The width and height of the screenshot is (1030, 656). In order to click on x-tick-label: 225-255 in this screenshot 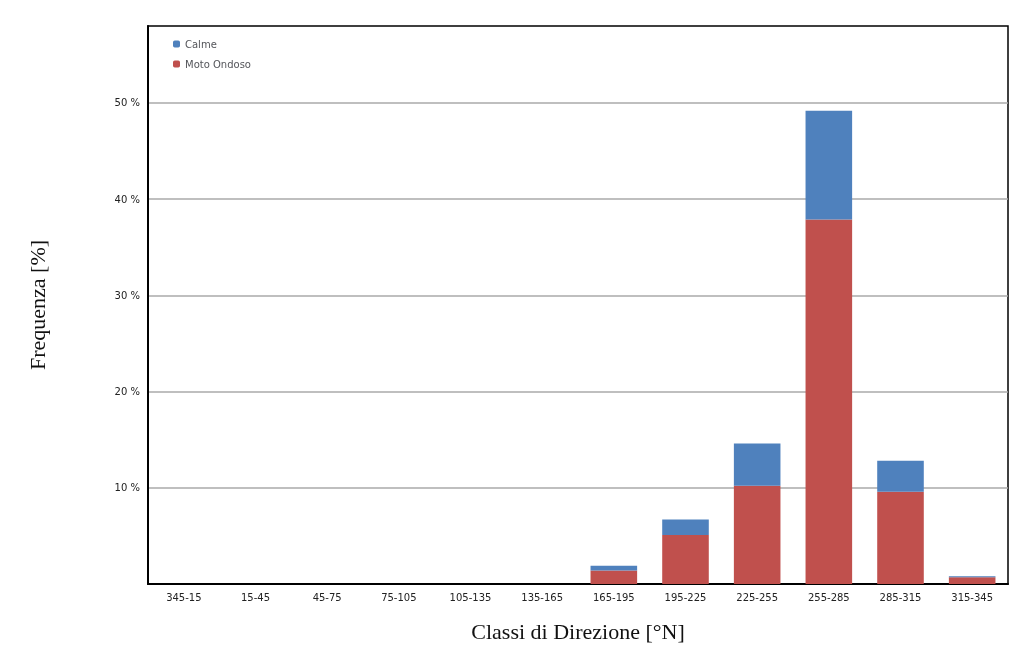, I will do `click(757, 597)`.